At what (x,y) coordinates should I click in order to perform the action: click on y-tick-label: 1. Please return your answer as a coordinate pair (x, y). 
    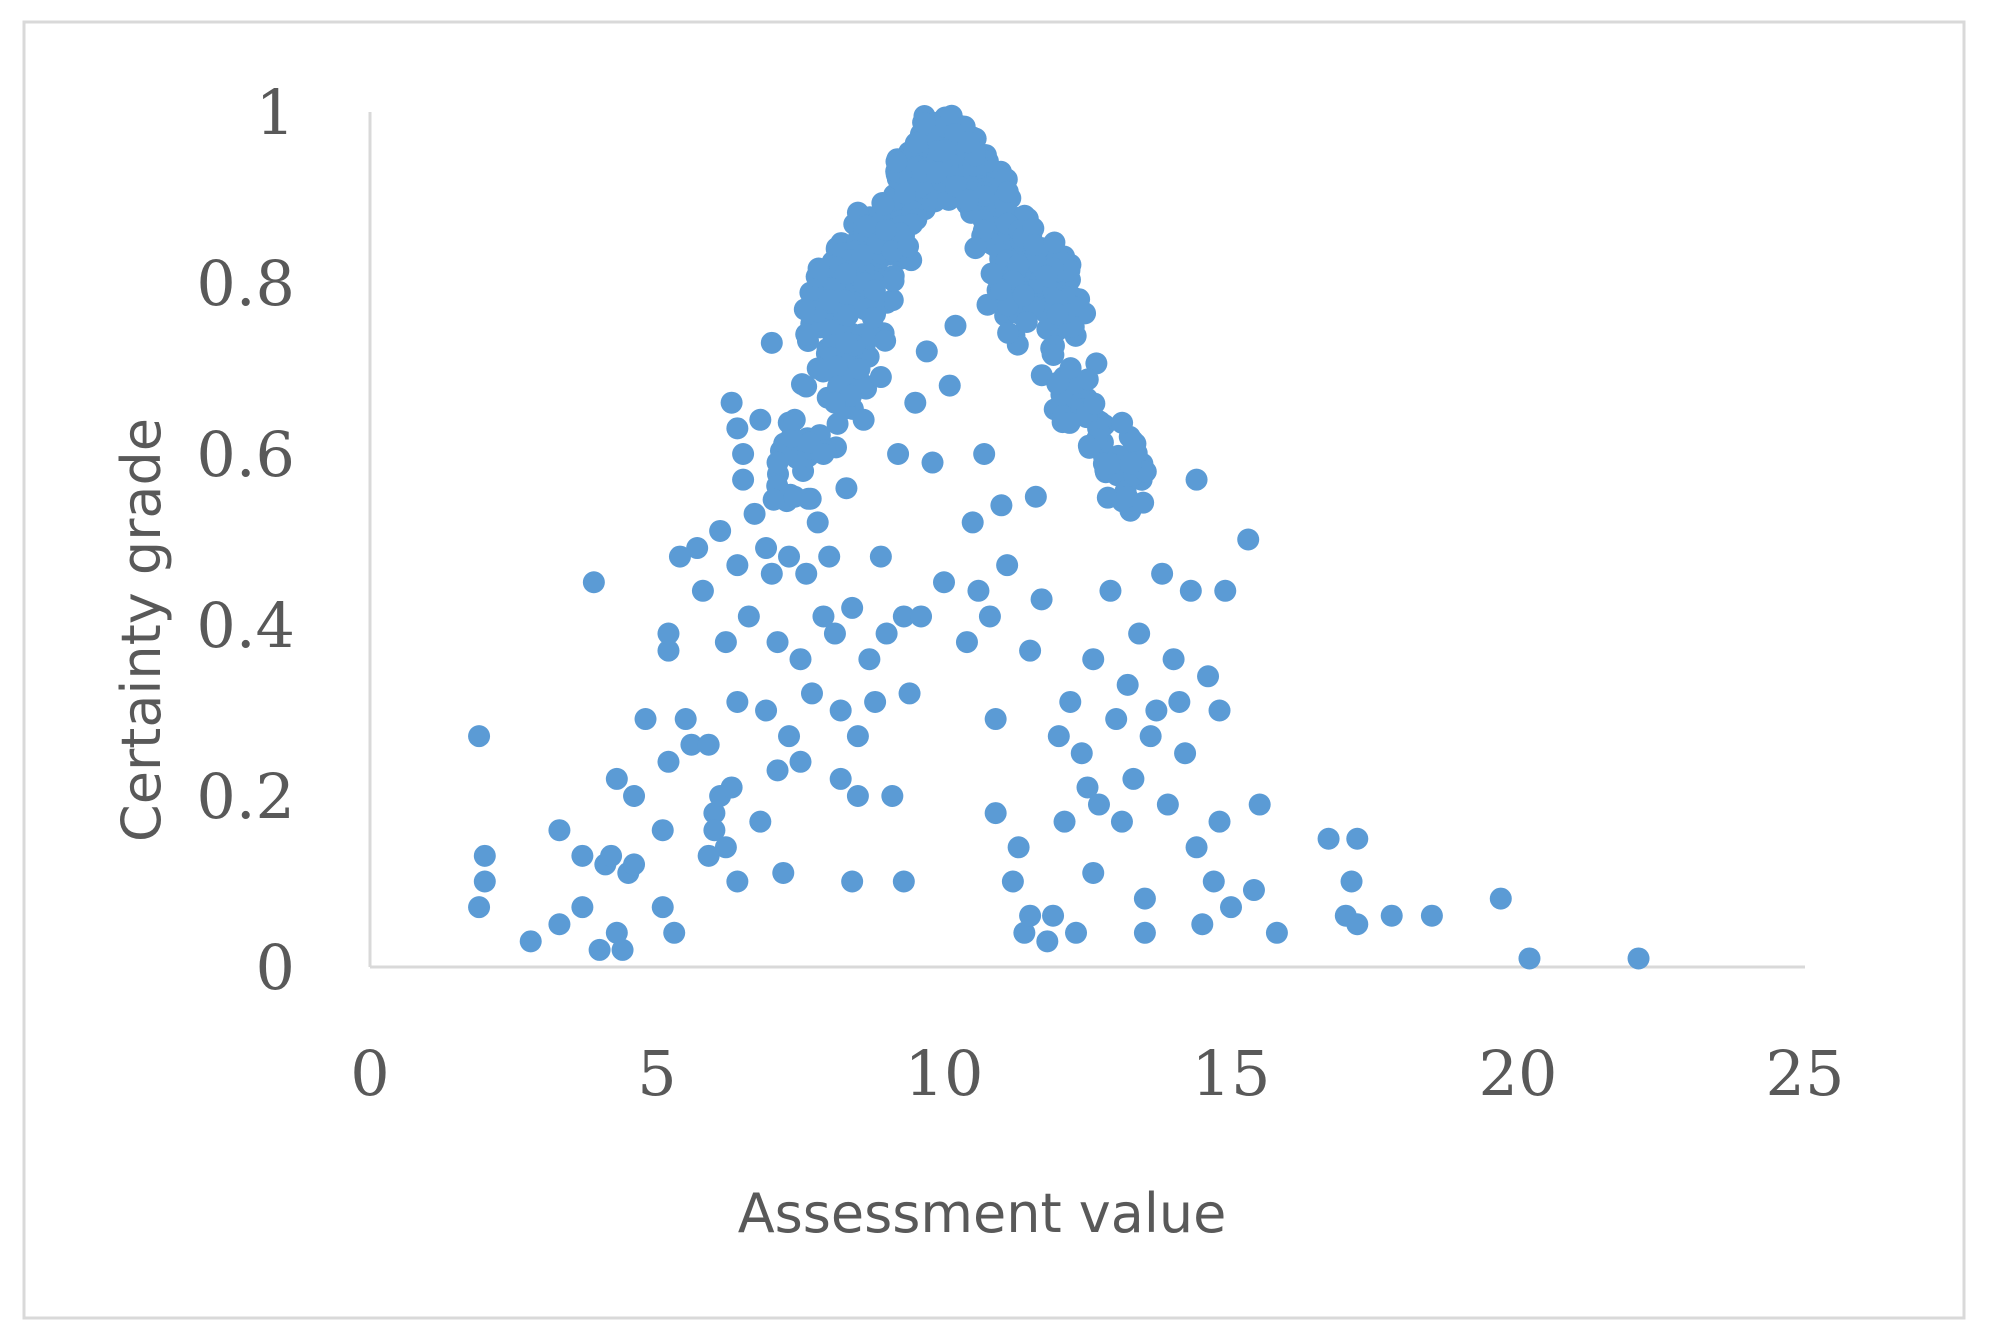
    Looking at the image, I should click on (275, 112).